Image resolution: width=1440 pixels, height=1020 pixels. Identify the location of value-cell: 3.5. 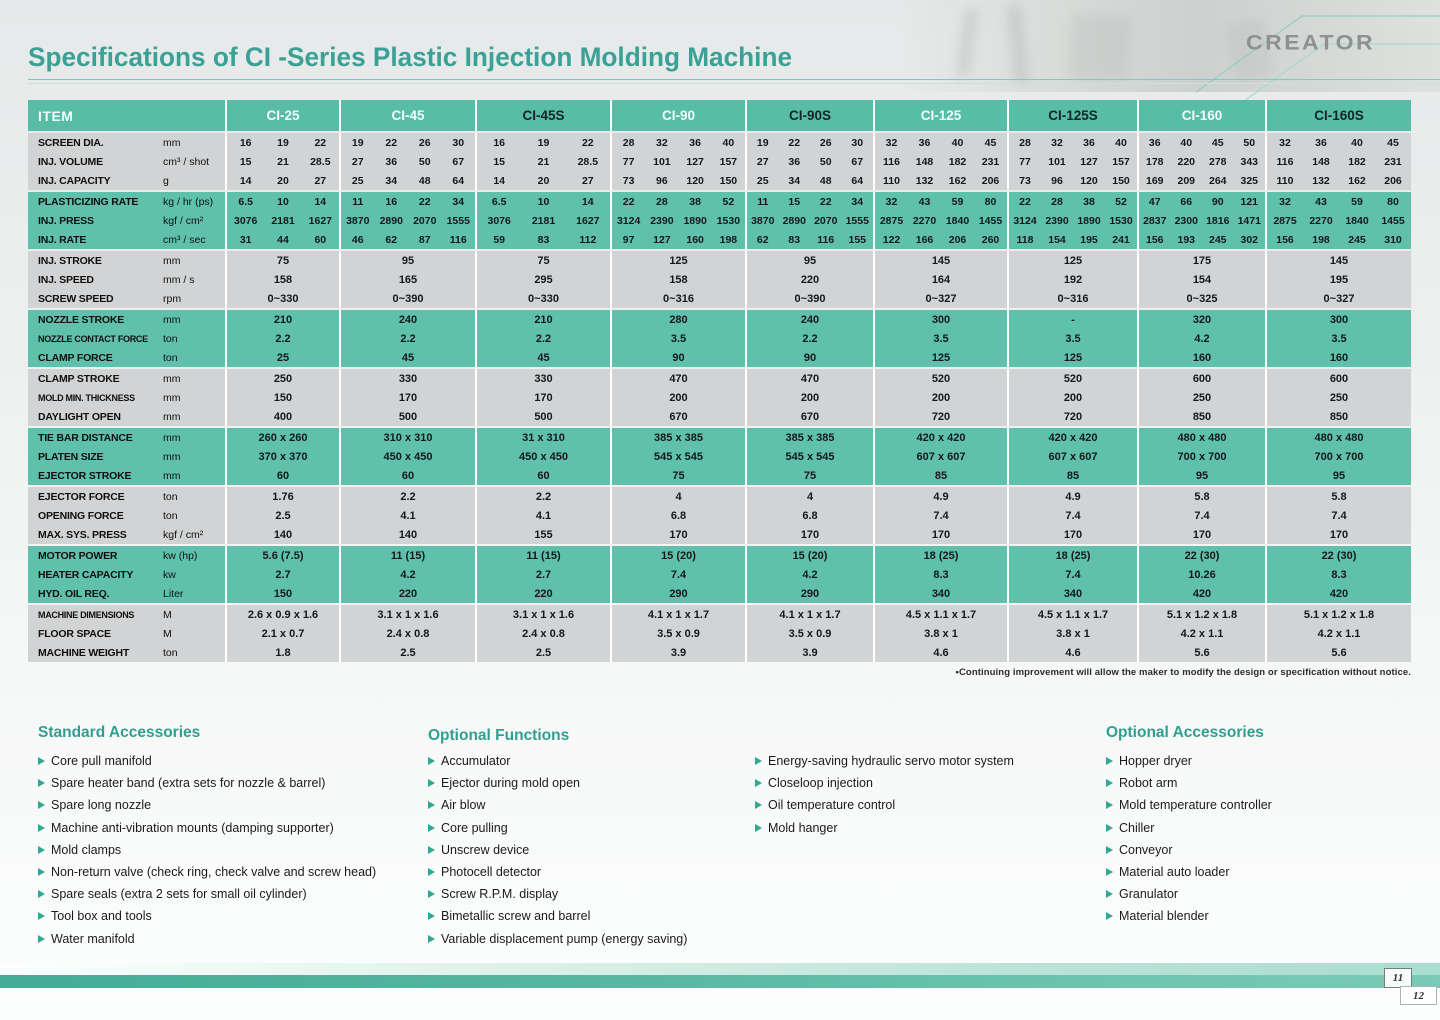
(1074, 338).